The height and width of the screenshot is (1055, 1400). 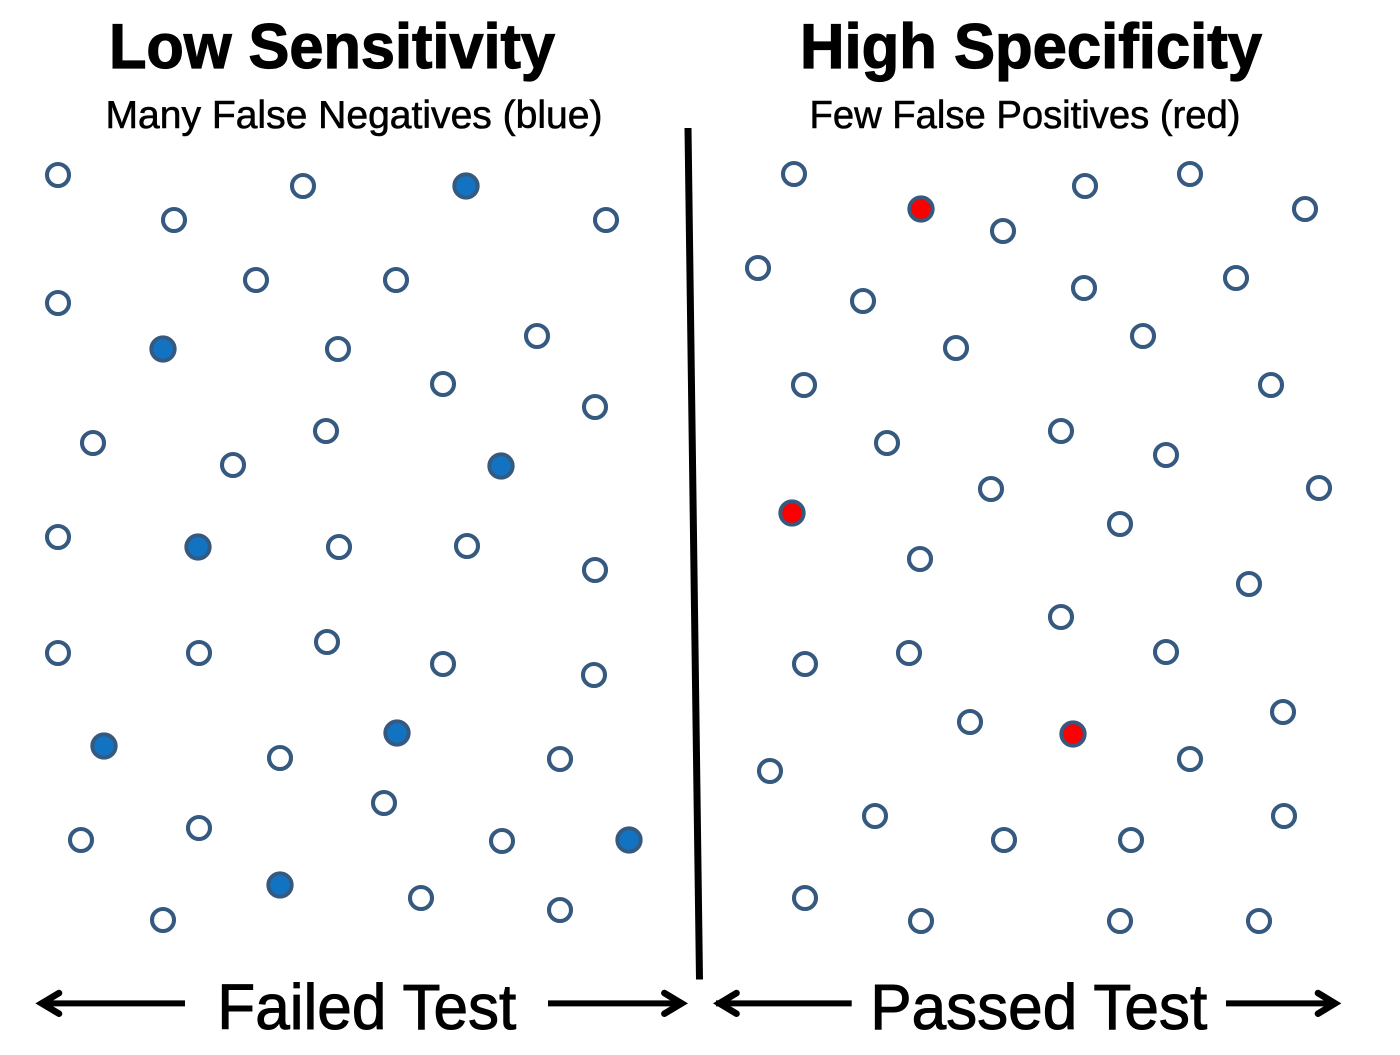 What do you see at coordinates (1031, 47) in the screenshot?
I see `svg-text: High Specificity` at bounding box center [1031, 47].